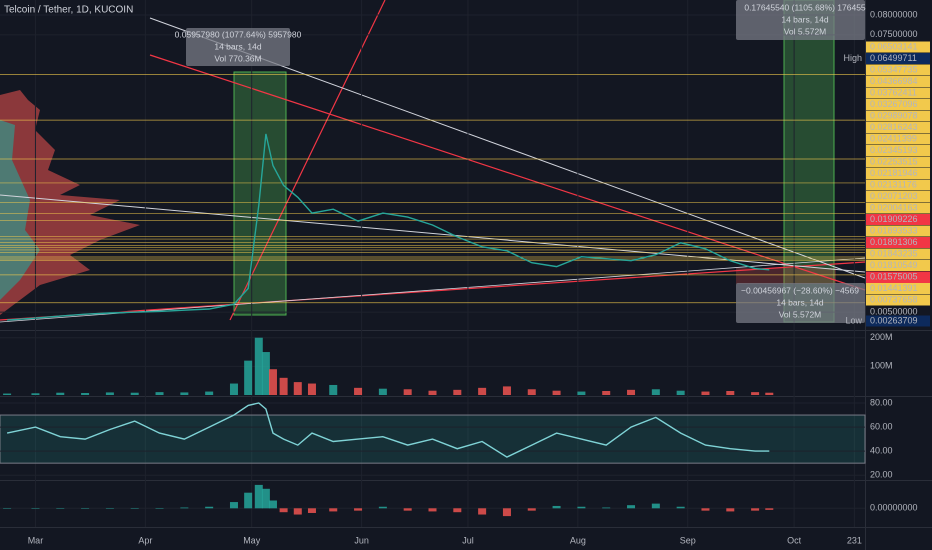 Image resolution: width=932 pixels, height=550 pixels. What do you see at coordinates (468, 540) in the screenshot?
I see `x-tick-label: Jul` at bounding box center [468, 540].